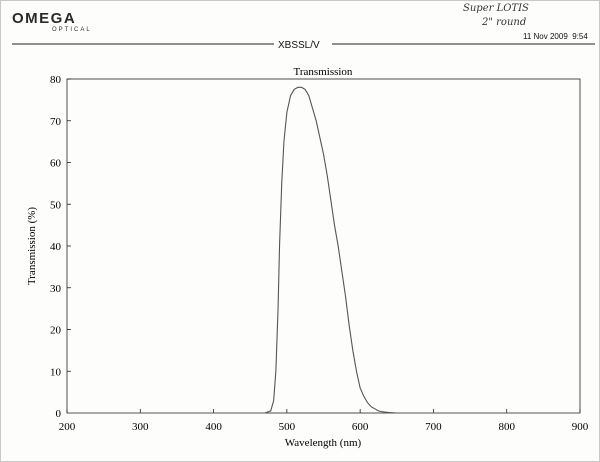 This screenshot has width=600, height=462. I want to click on logo-subtext: OPTICAL, so click(72, 30).